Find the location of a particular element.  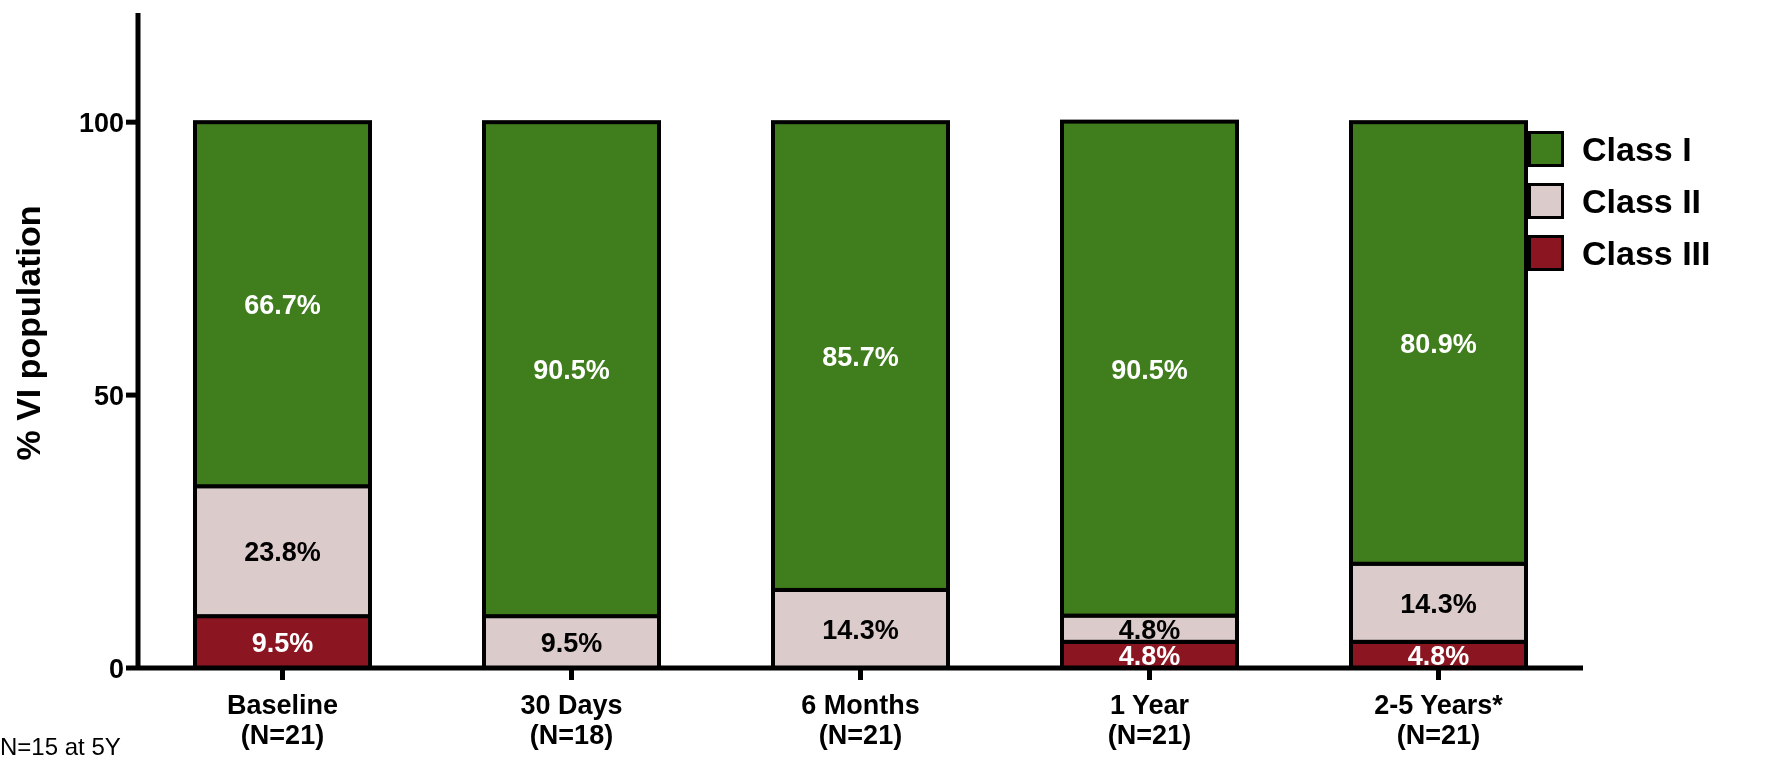

y-axis-title: % VI population is located at coordinates (28, 333).